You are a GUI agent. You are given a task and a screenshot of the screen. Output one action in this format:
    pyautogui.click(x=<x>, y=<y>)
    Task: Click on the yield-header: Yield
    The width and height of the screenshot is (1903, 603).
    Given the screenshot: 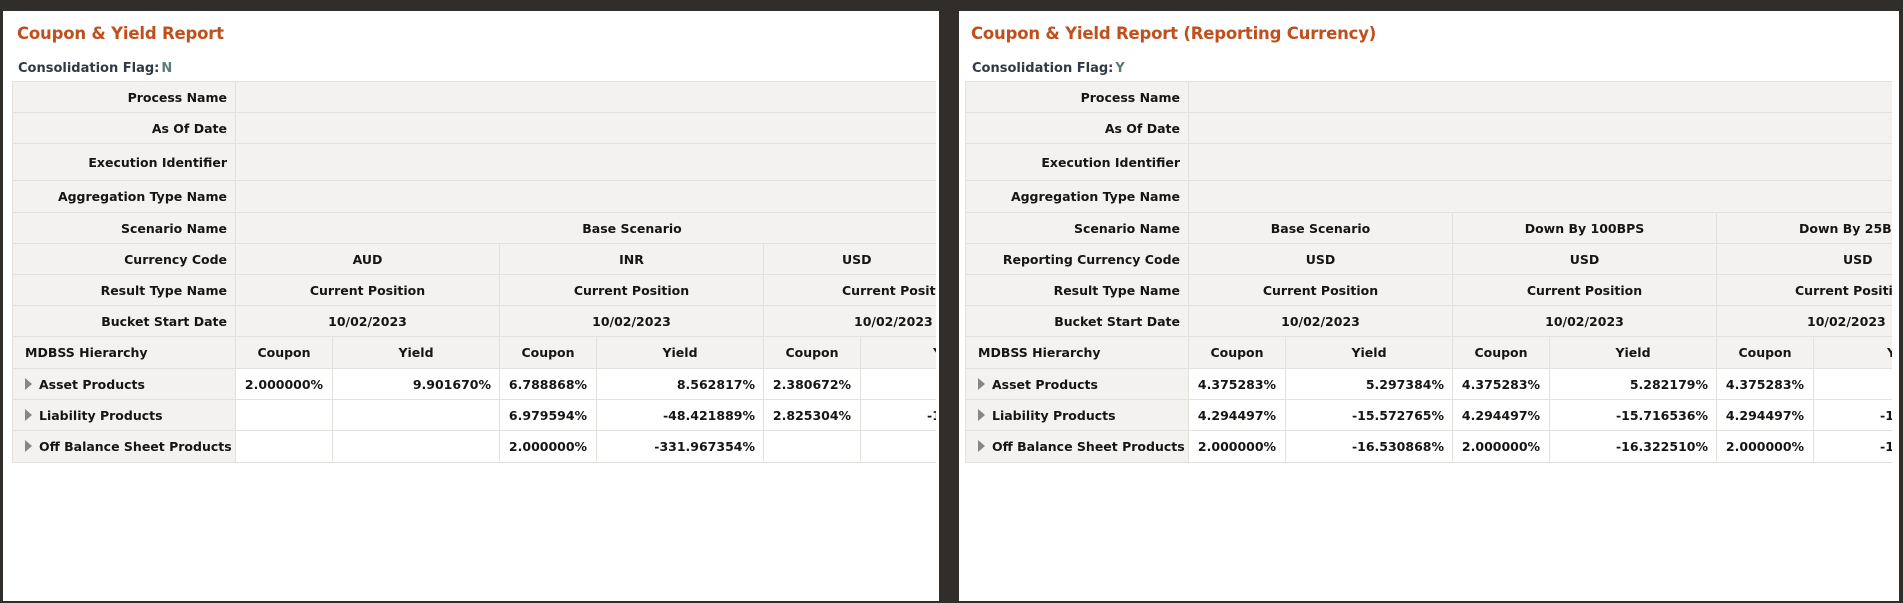 What is the action you would take?
    pyautogui.click(x=897, y=352)
    